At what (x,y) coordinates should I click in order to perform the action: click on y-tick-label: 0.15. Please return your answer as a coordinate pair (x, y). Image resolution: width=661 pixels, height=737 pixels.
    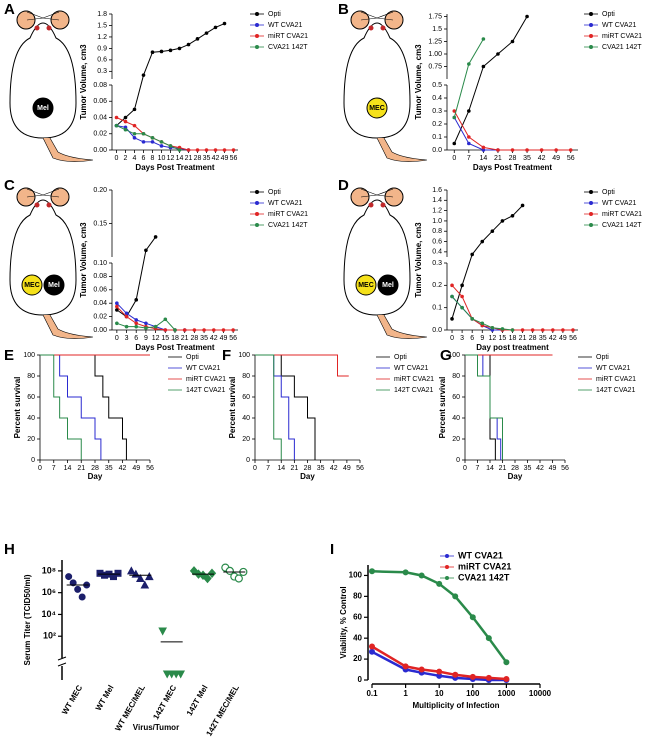
    Looking at the image, I should click on (100, 223).